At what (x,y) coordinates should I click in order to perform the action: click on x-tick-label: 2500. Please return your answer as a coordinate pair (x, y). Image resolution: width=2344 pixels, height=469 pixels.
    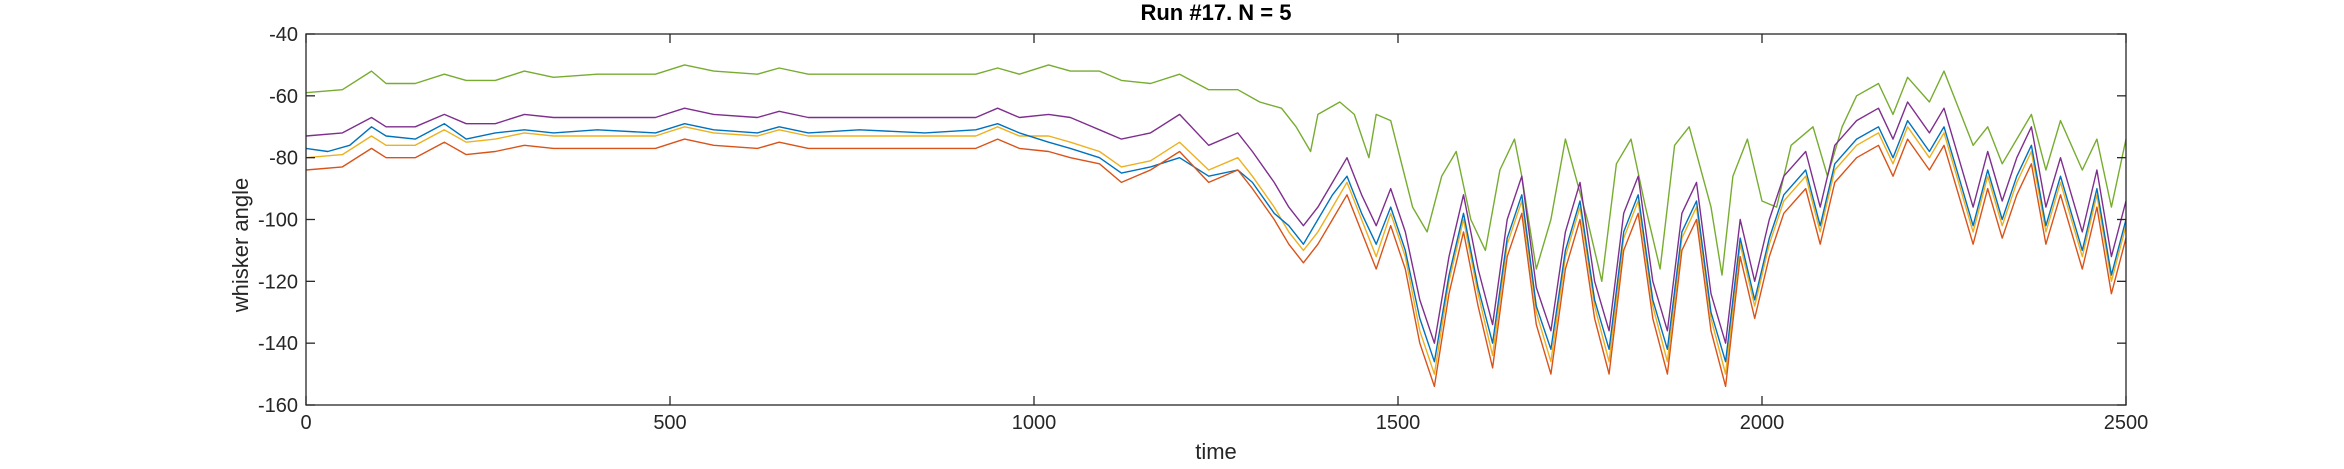
    Looking at the image, I should click on (2126, 423).